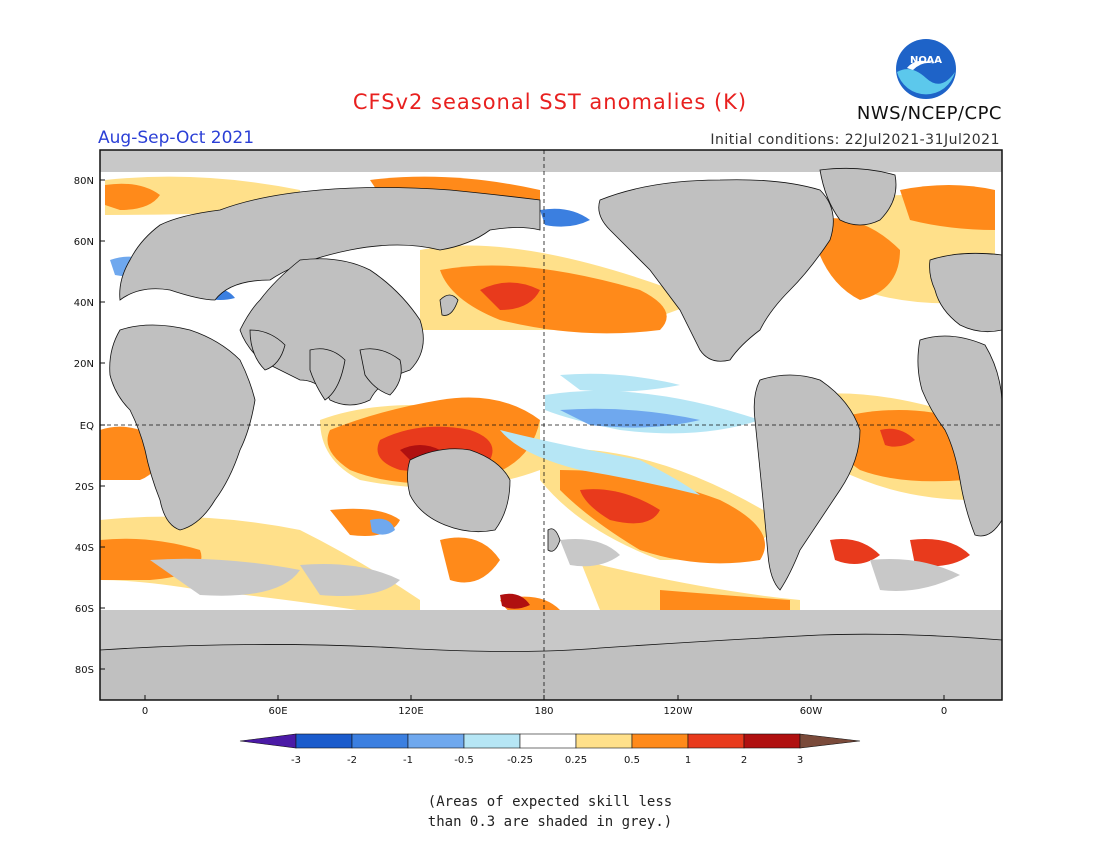 The image size is (1100, 850). Describe the element at coordinates (550, 102) in the screenshot. I see `map-title: CFSv2 seasonal SST anomalies (K)` at that location.